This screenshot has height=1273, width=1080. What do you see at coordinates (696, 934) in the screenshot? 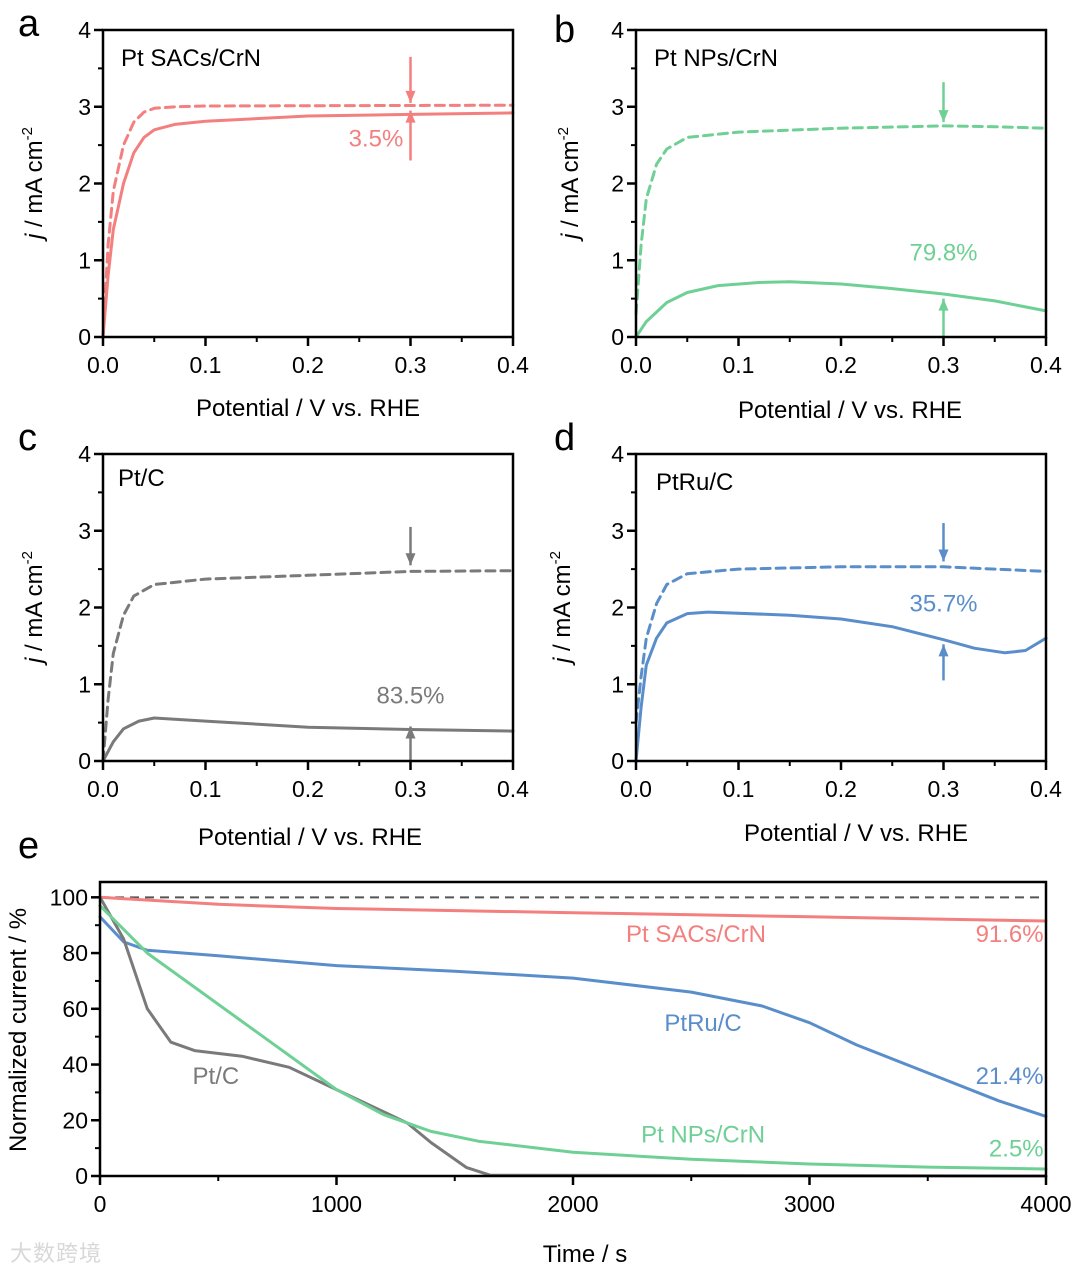
I see `series-label: Pt SACs/CrN` at bounding box center [696, 934].